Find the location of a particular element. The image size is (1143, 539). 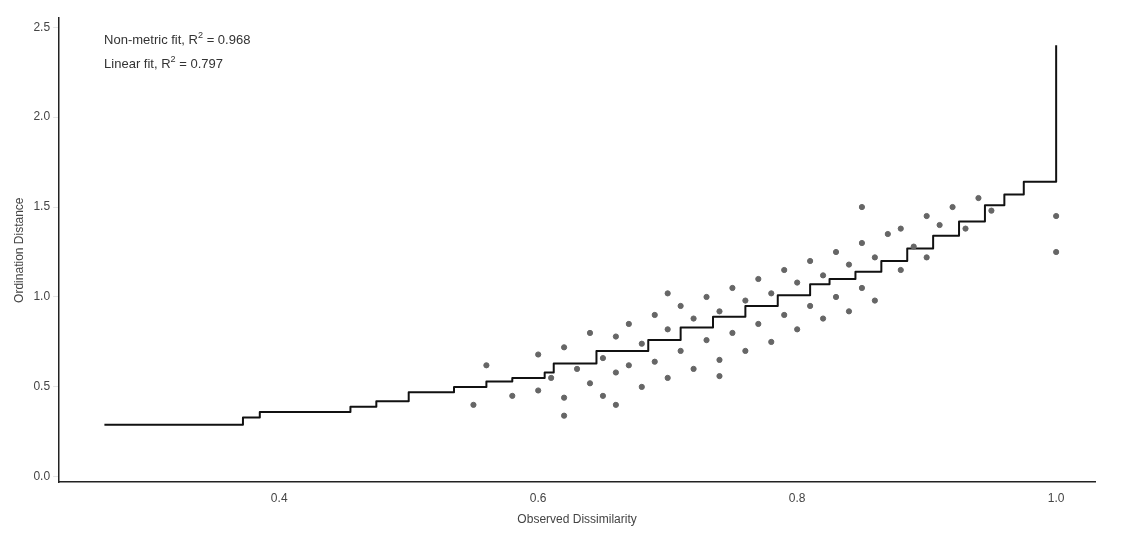

y-tick-label: 1.5 is located at coordinates (42, 206).